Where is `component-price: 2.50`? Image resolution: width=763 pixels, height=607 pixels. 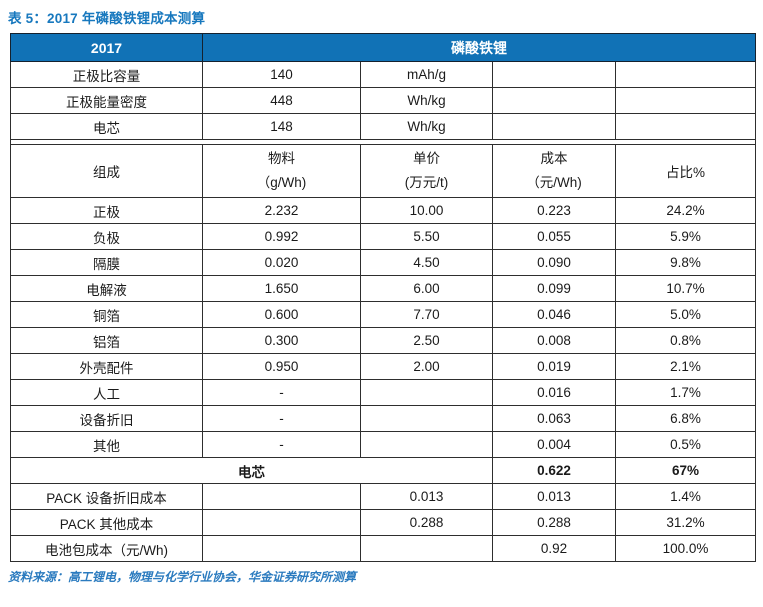 component-price: 2.50 is located at coordinates (426, 340).